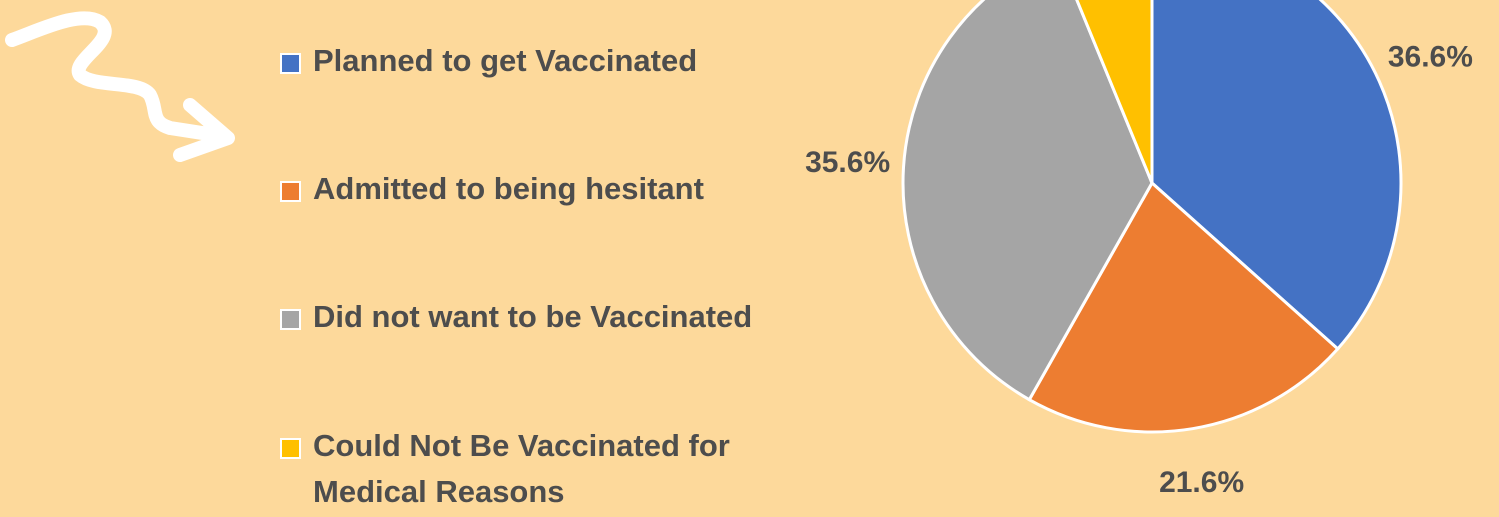  I want to click on legend-item: Admitted to being hesitant, so click(556, 191).